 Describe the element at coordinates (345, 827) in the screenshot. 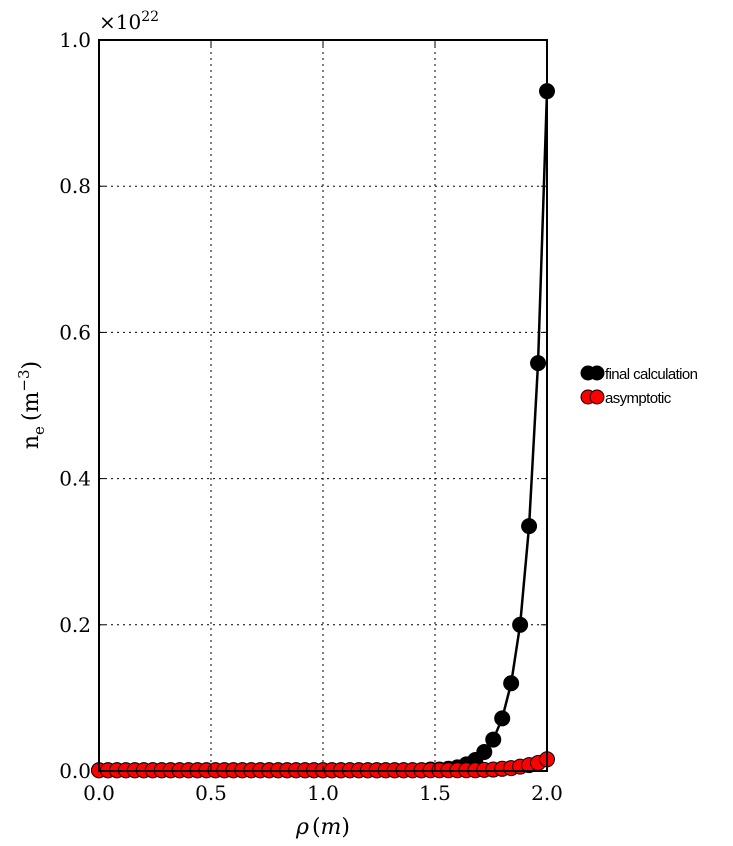

I see `x-axis-close-paren: )` at that location.